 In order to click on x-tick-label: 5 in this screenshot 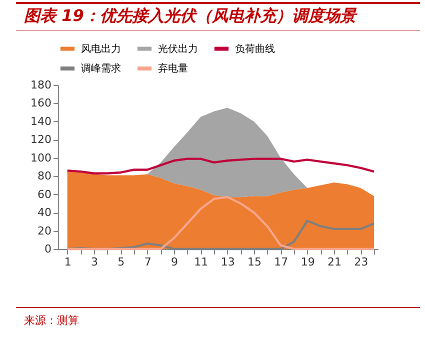, I will do `click(121, 262)`.